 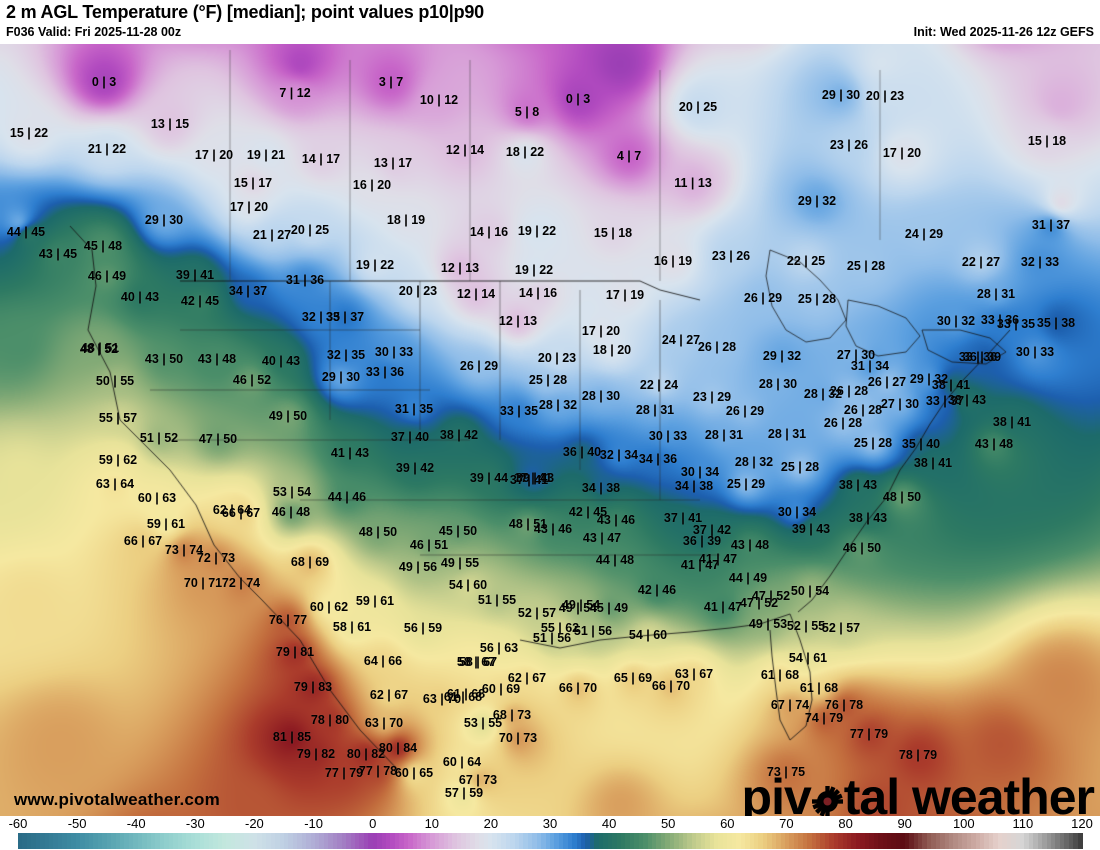 I want to click on colorbar-tick: -60, so click(x=18, y=823).